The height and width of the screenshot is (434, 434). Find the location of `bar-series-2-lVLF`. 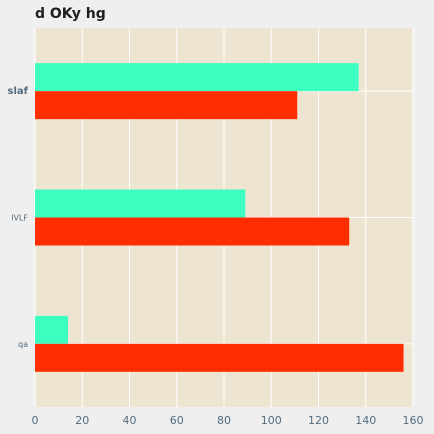

bar-series-2-lVLF is located at coordinates (192, 231).